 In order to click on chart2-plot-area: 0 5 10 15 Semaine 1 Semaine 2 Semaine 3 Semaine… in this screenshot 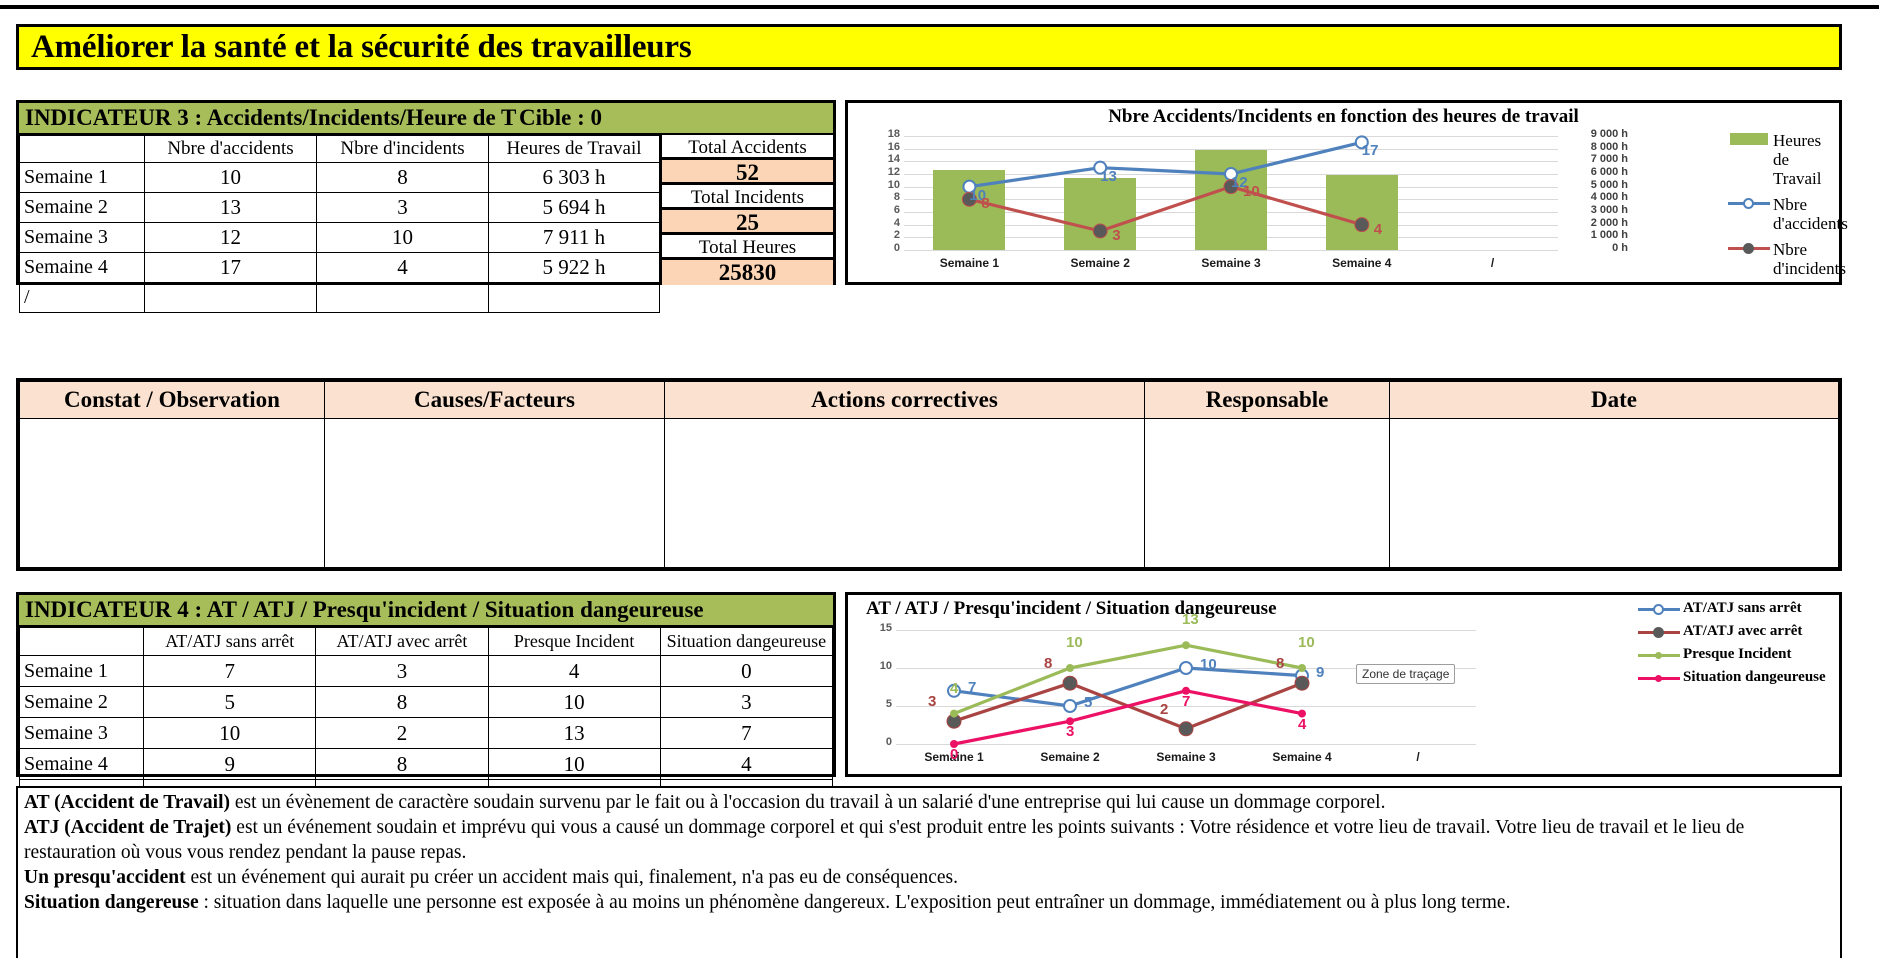, I will do `click(1256, 690)`.